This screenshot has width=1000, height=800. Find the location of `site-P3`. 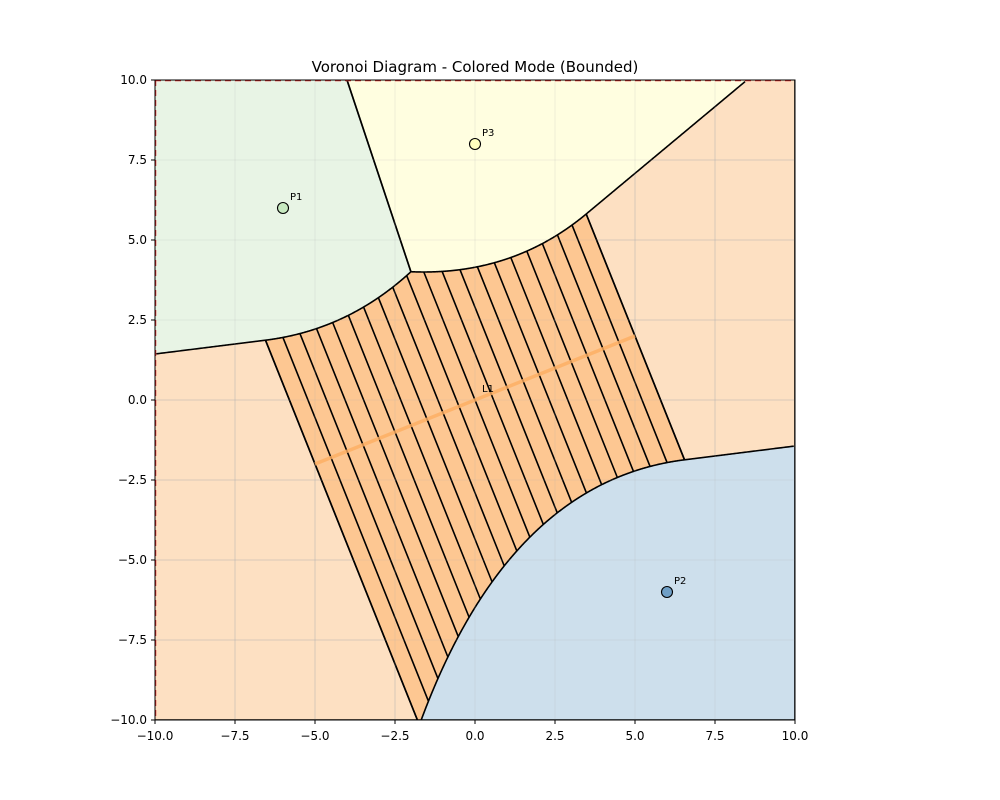

site-P3 is located at coordinates (475, 144).